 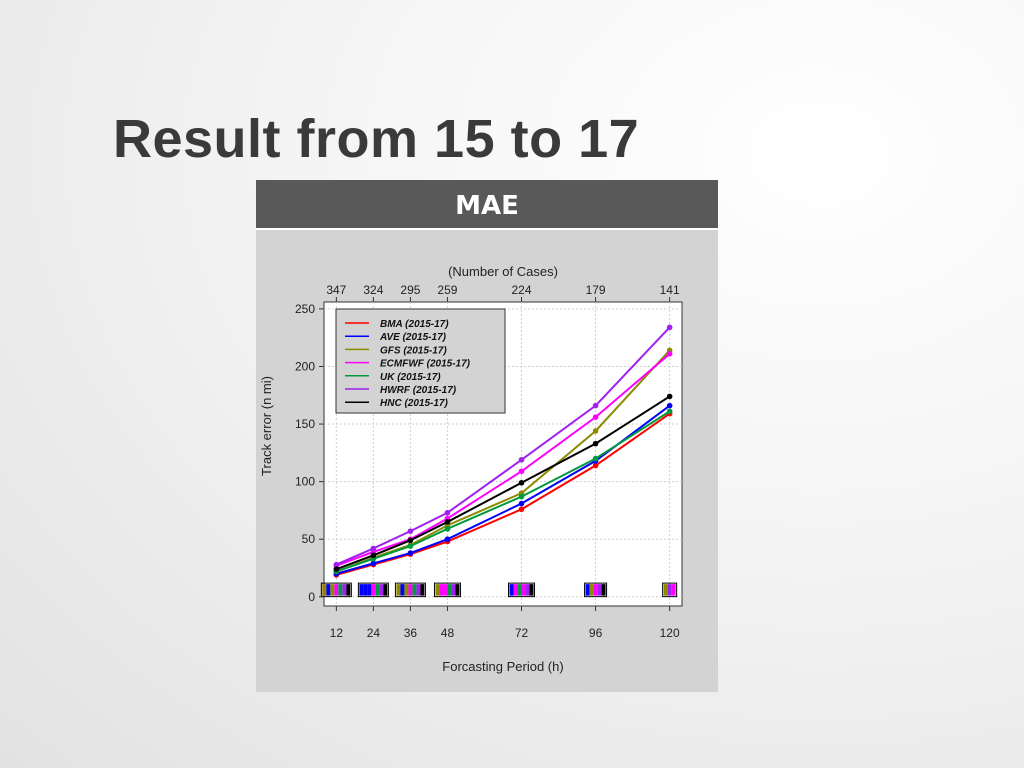 I want to click on legend-label: GFS (2015-17), so click(x=413, y=350).